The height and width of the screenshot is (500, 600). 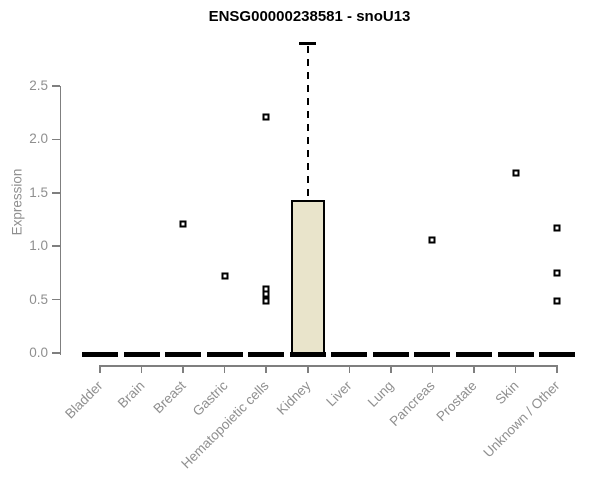 What do you see at coordinates (307, 277) in the screenshot?
I see `box-kidney` at bounding box center [307, 277].